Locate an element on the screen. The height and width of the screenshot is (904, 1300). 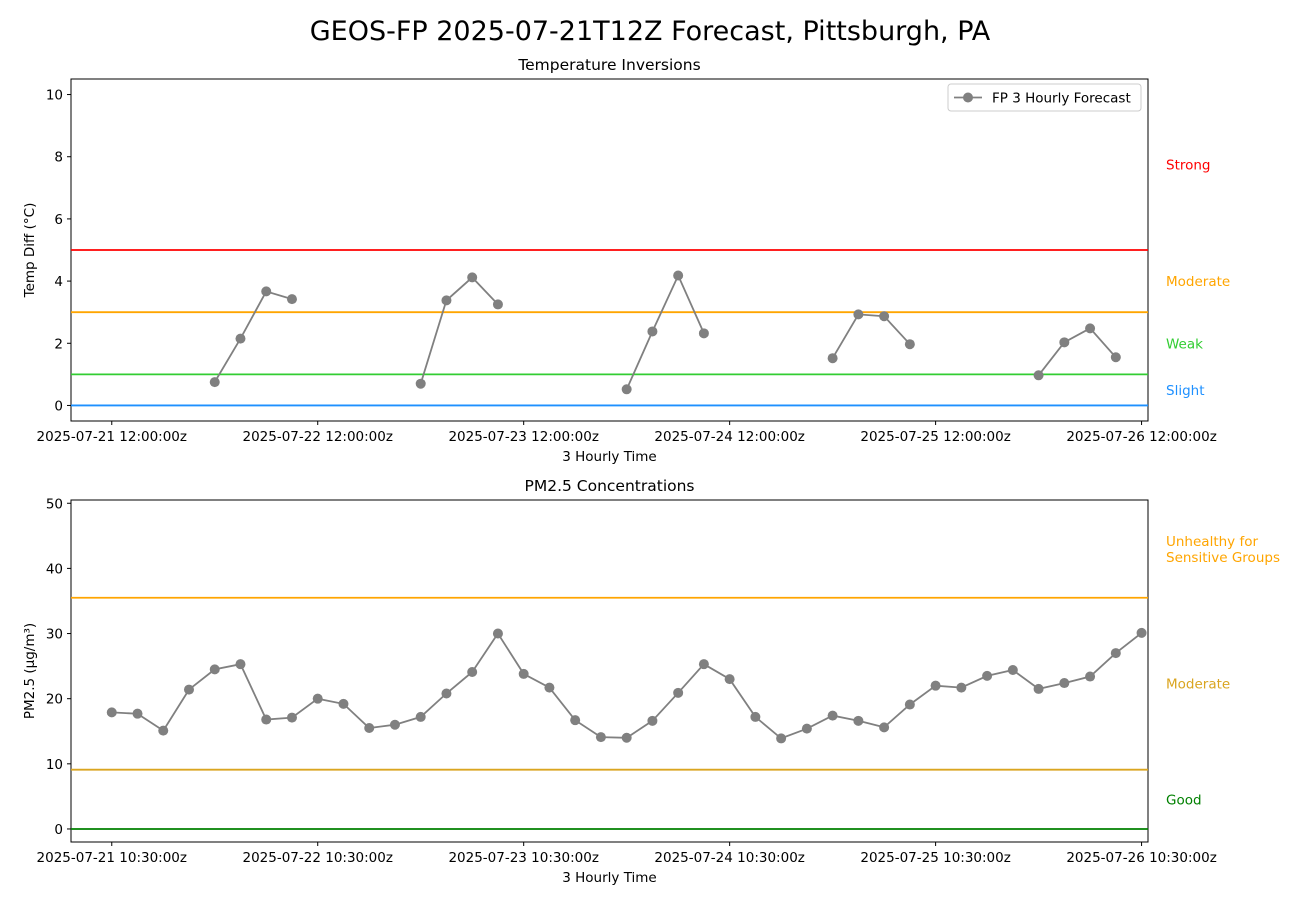
y-tick-label: 40 is located at coordinates (54, 569).